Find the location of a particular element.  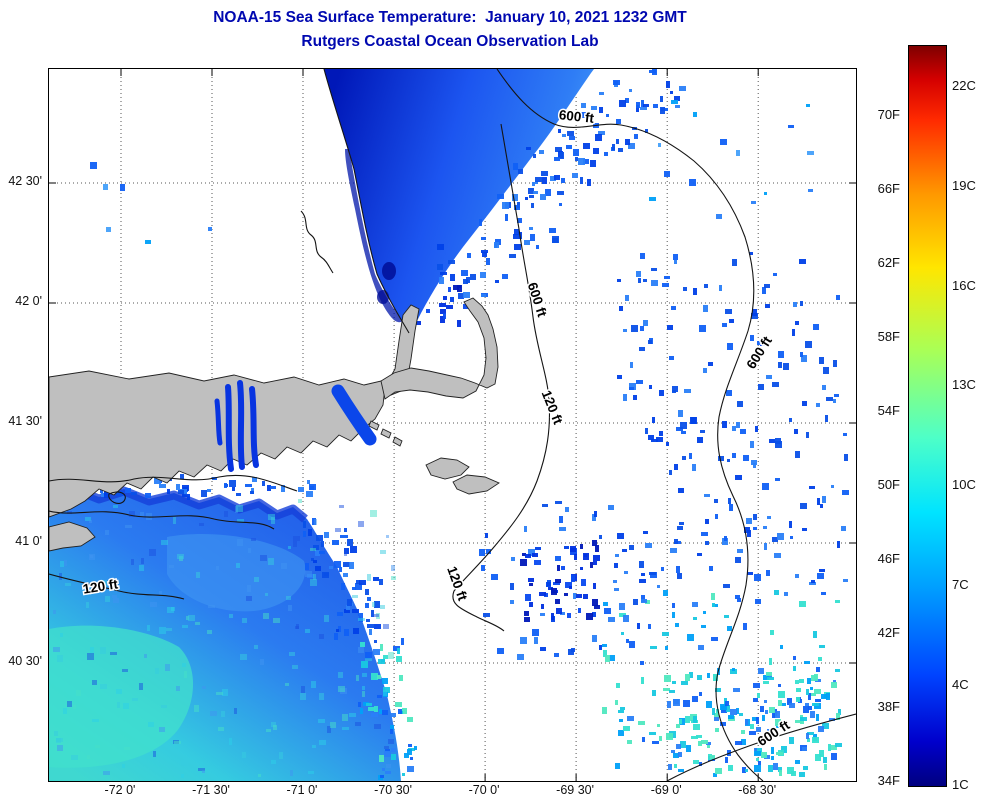

contour-120ft-shelf-b is located at coordinates (162, 520).